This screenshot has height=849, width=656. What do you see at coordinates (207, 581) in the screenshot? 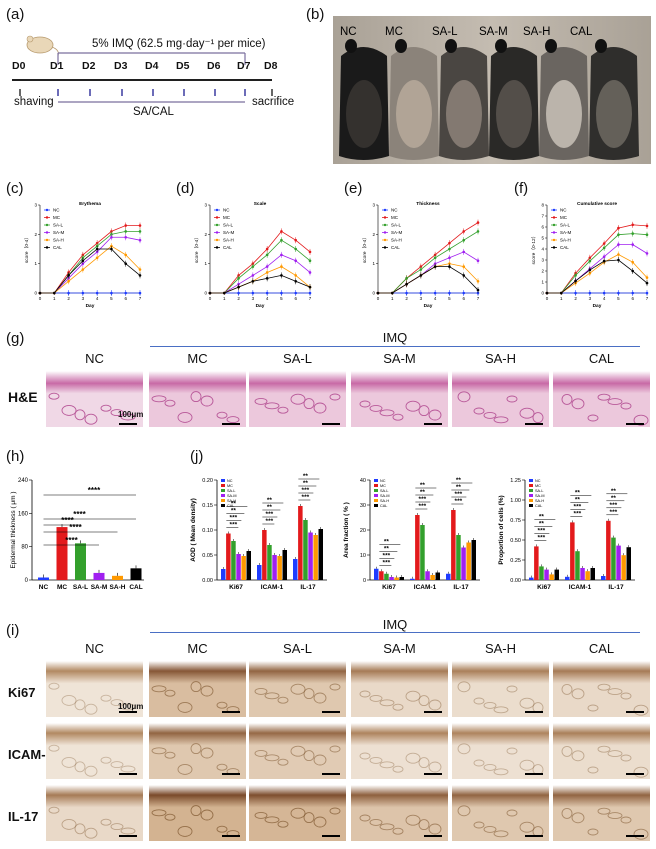
I see `y-tick-label: 0.00` at bounding box center [207, 581].